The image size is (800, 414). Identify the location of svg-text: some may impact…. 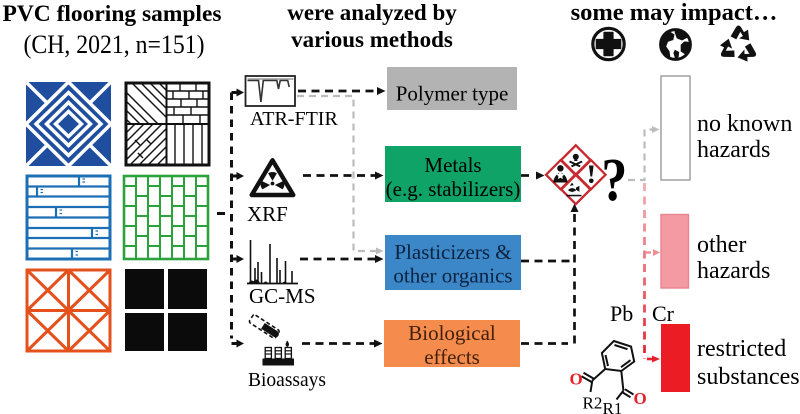
(674, 13).